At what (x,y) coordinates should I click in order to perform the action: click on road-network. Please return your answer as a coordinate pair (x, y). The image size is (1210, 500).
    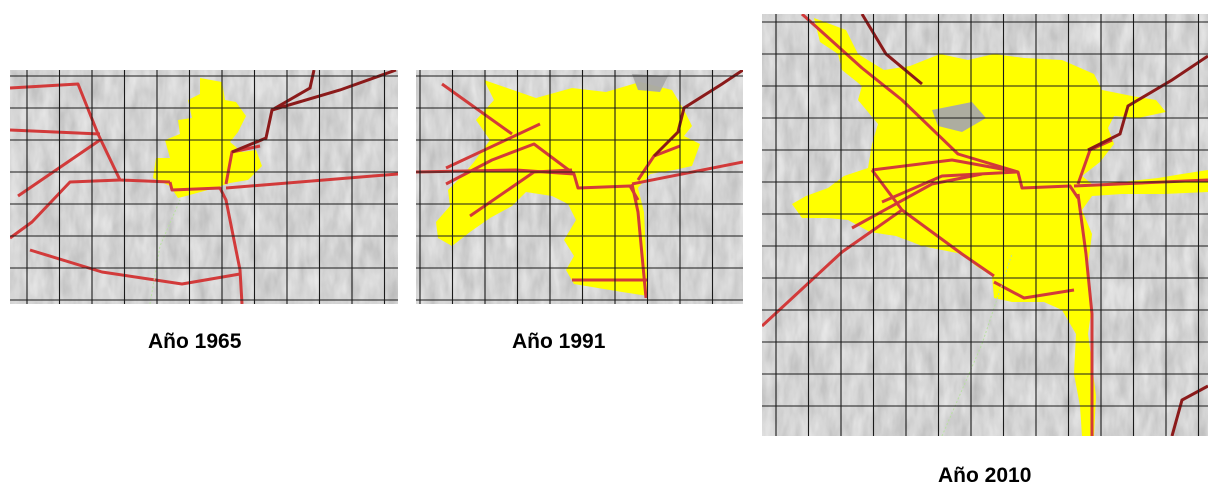
    Looking at the image, I should click on (579, 190).